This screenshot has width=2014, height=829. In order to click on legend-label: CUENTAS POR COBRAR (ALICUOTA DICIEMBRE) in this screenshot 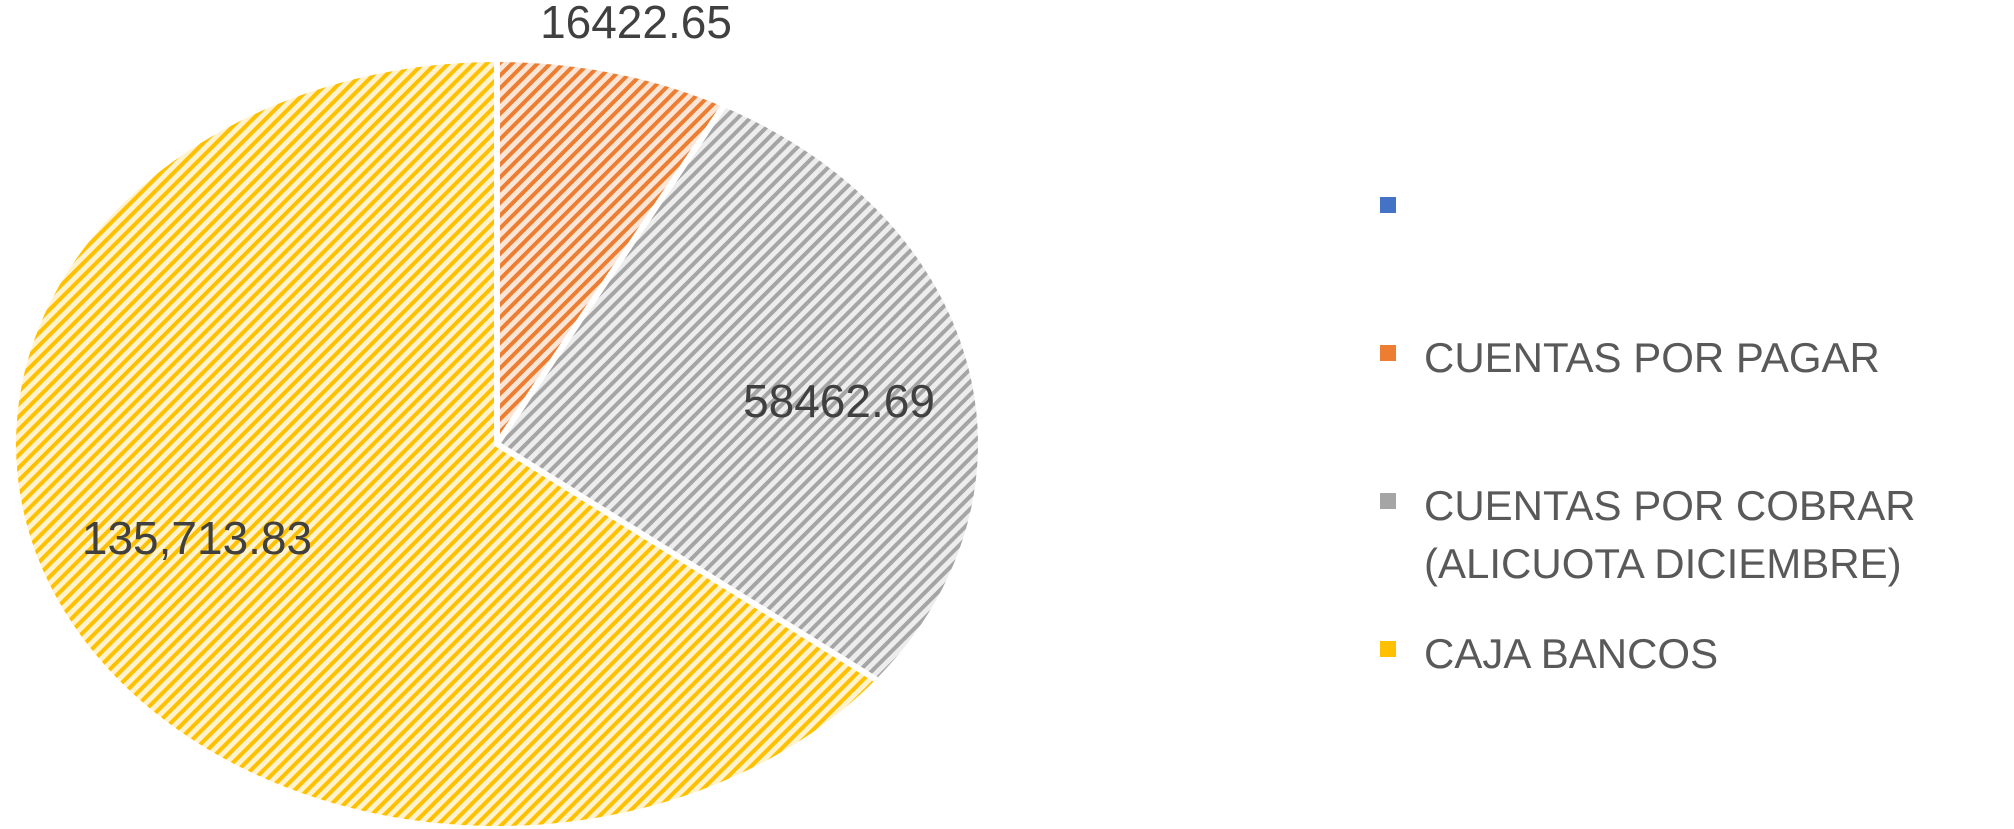, I will do `click(1670, 534)`.